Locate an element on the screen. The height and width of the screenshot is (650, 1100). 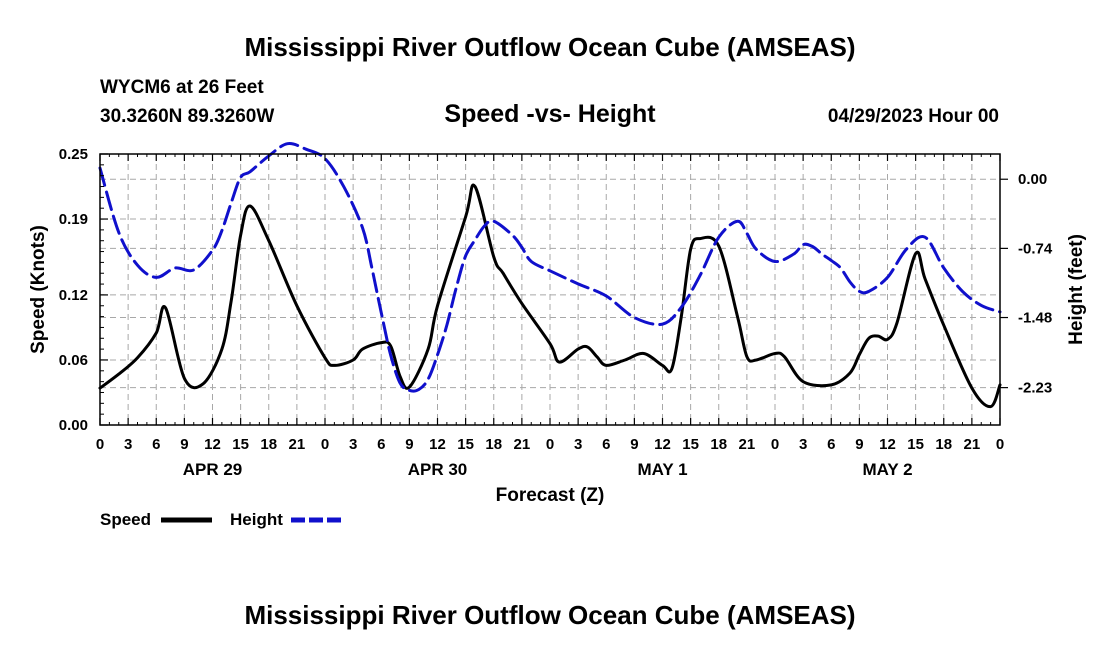
legend: Speed Height is located at coordinates (221, 519).